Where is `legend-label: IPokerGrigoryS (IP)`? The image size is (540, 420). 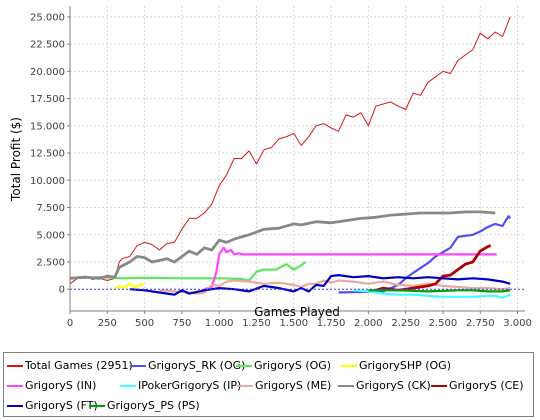 legend-label: IPokerGrigoryS (IP) is located at coordinates (190, 385).